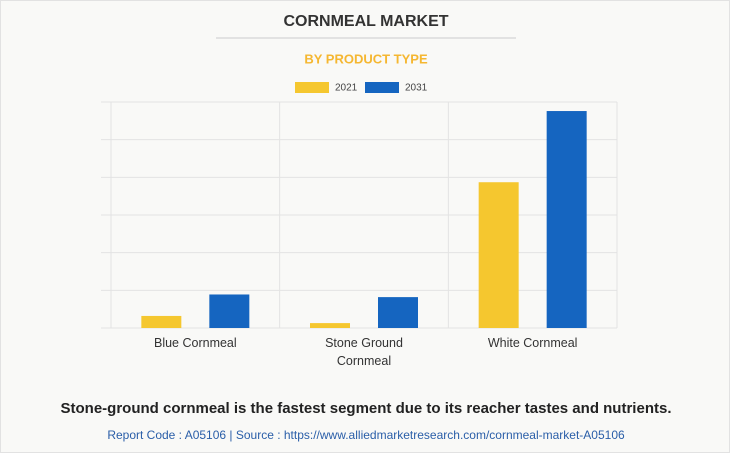 The width and height of the screenshot is (730, 453). I want to click on chart-title: CORNMEAL MARKET, so click(365, 21).